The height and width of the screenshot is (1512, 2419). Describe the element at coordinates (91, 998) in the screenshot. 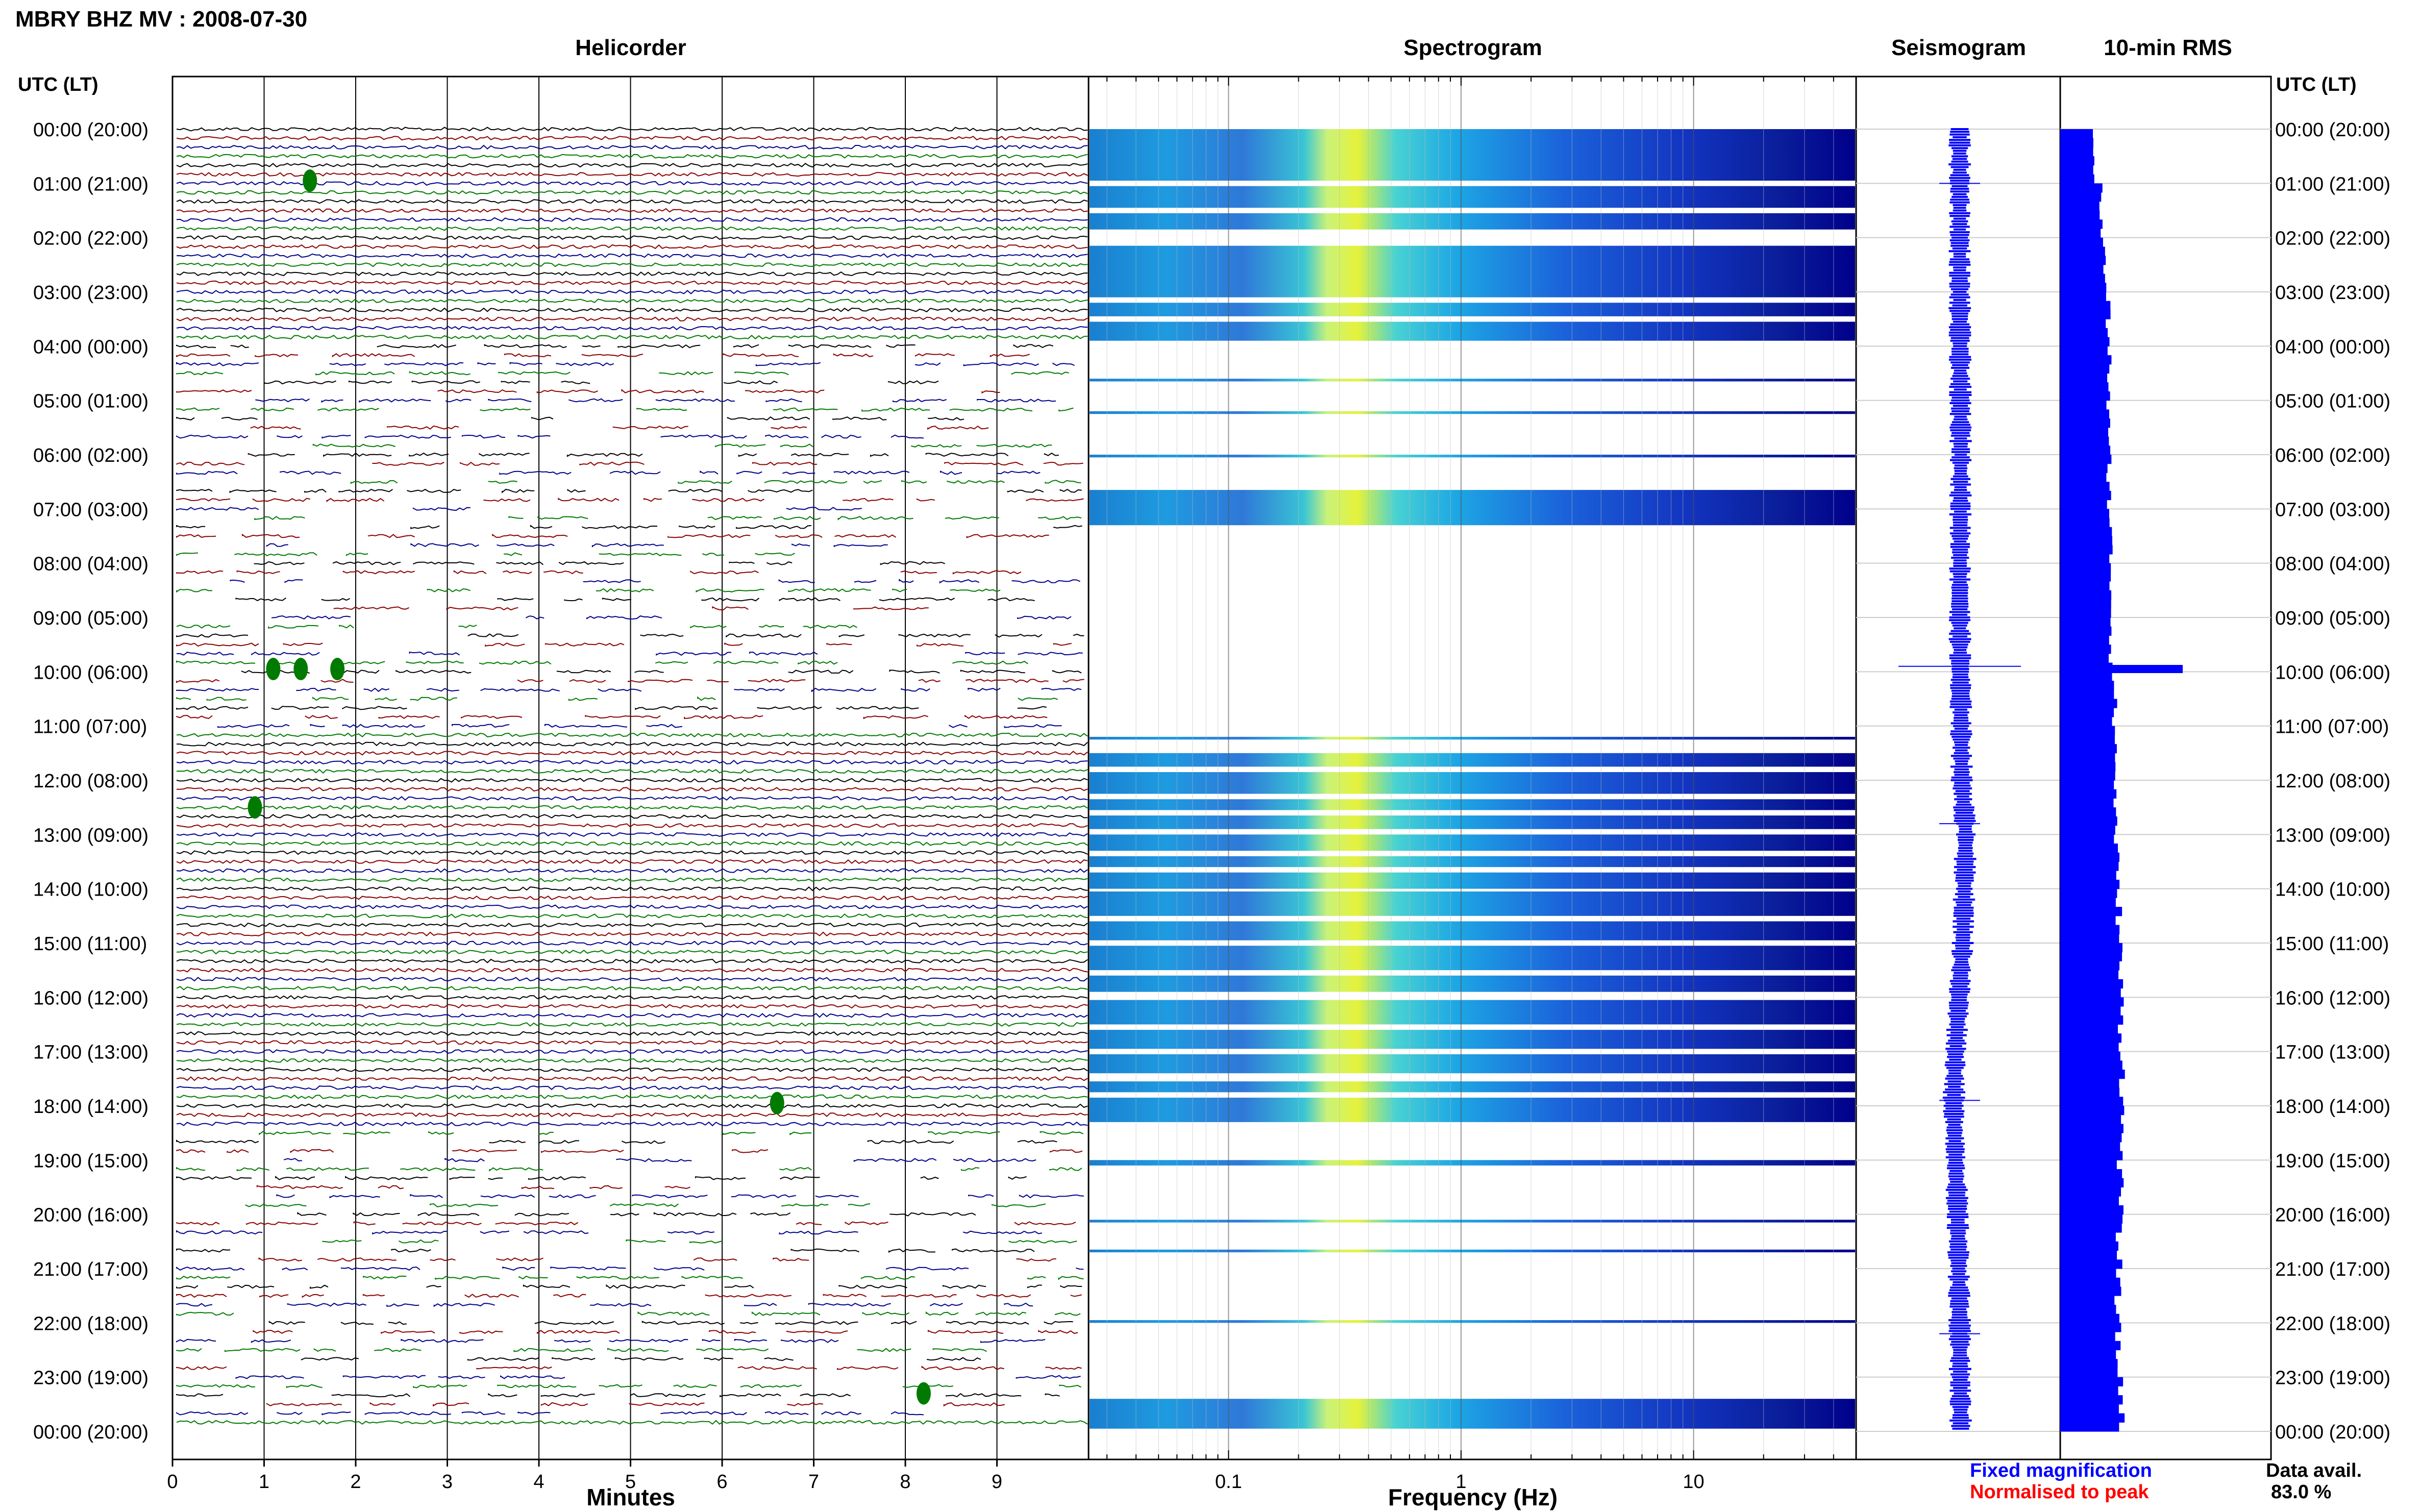

I see `time-label-left: 16:00 (12:00)` at that location.